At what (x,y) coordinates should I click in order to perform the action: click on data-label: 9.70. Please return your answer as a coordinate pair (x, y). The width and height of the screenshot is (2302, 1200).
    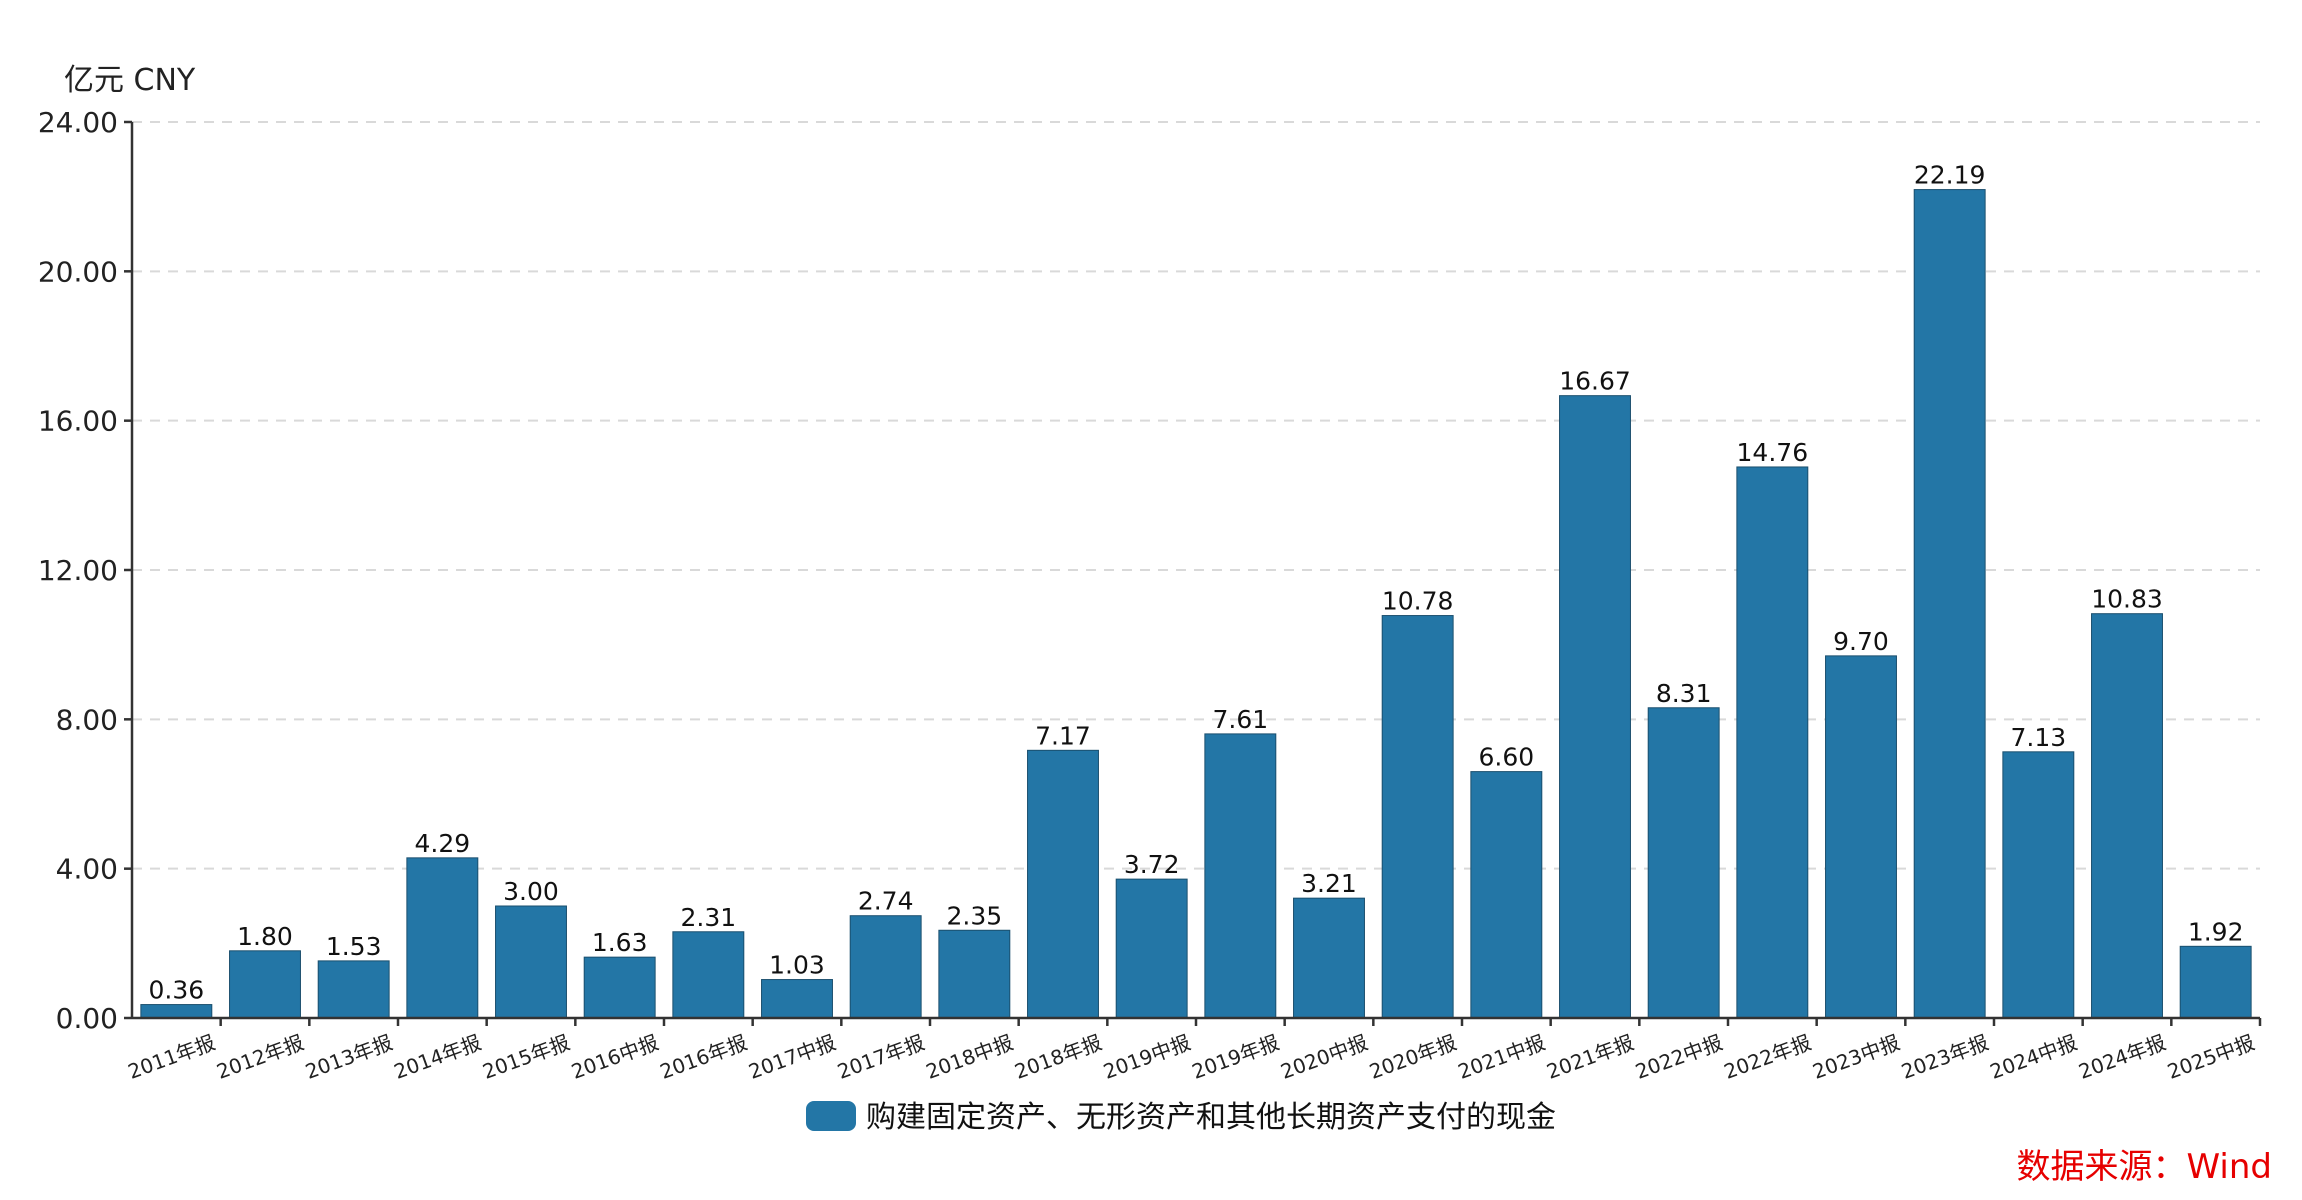
    Looking at the image, I should click on (1861, 641).